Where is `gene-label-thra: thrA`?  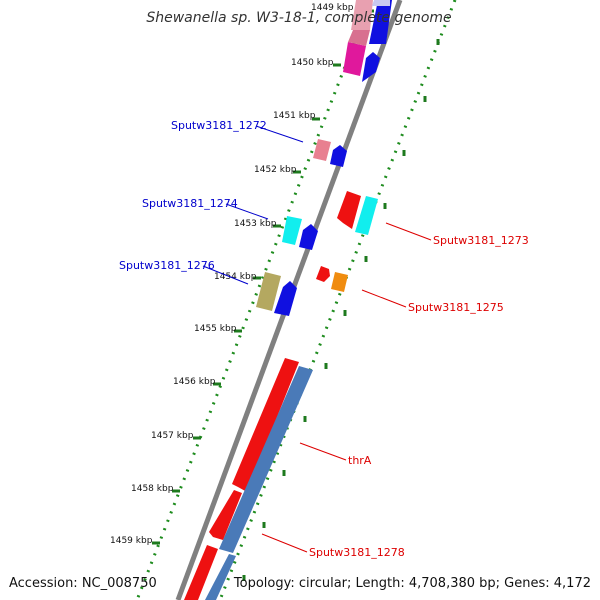
gene-label-thra: thrA is located at coordinates (360, 460).